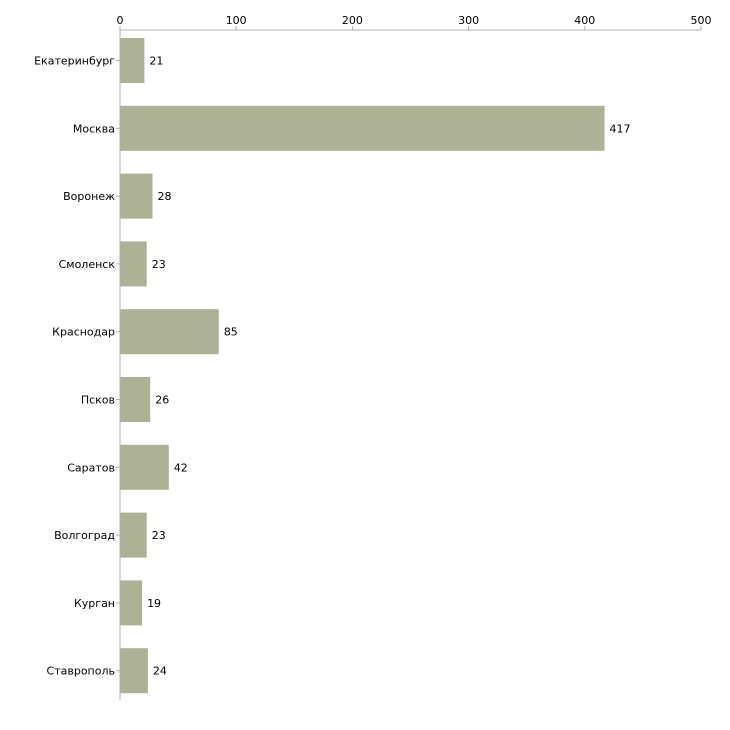 The width and height of the screenshot is (730, 730). Describe the element at coordinates (701, 20) in the screenshot. I see `x-tick-label: 500` at that location.